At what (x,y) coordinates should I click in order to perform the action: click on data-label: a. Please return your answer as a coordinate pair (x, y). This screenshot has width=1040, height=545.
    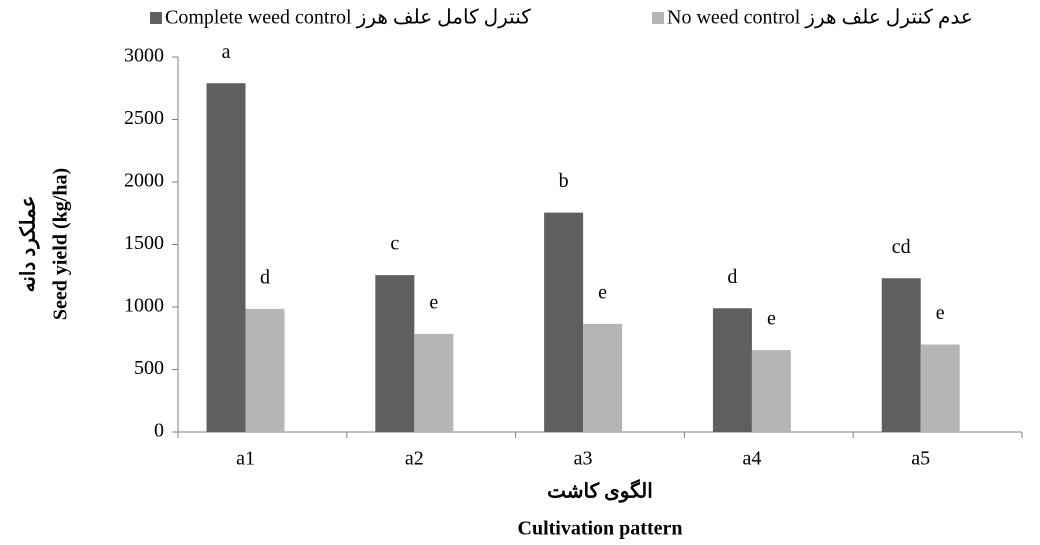
    Looking at the image, I should click on (226, 52).